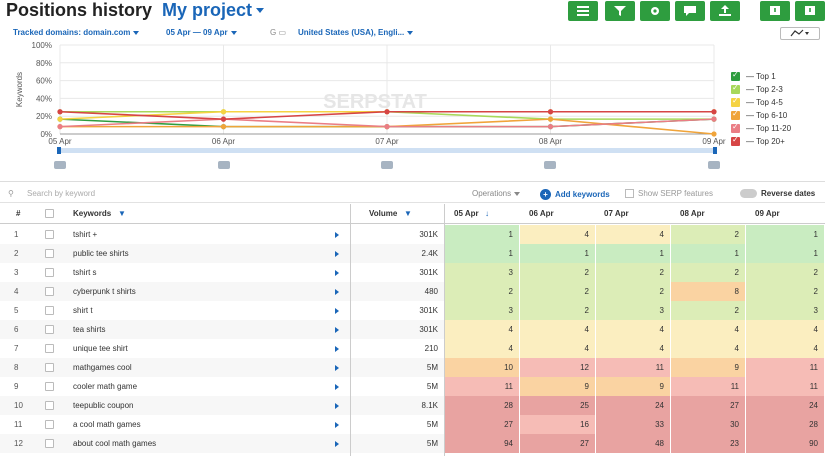 The image size is (825, 456). What do you see at coordinates (412, 405) in the screenshot?
I see `table-row: 10 teepublic coupon 8.1K 28 25 24 27 24` at bounding box center [412, 405].